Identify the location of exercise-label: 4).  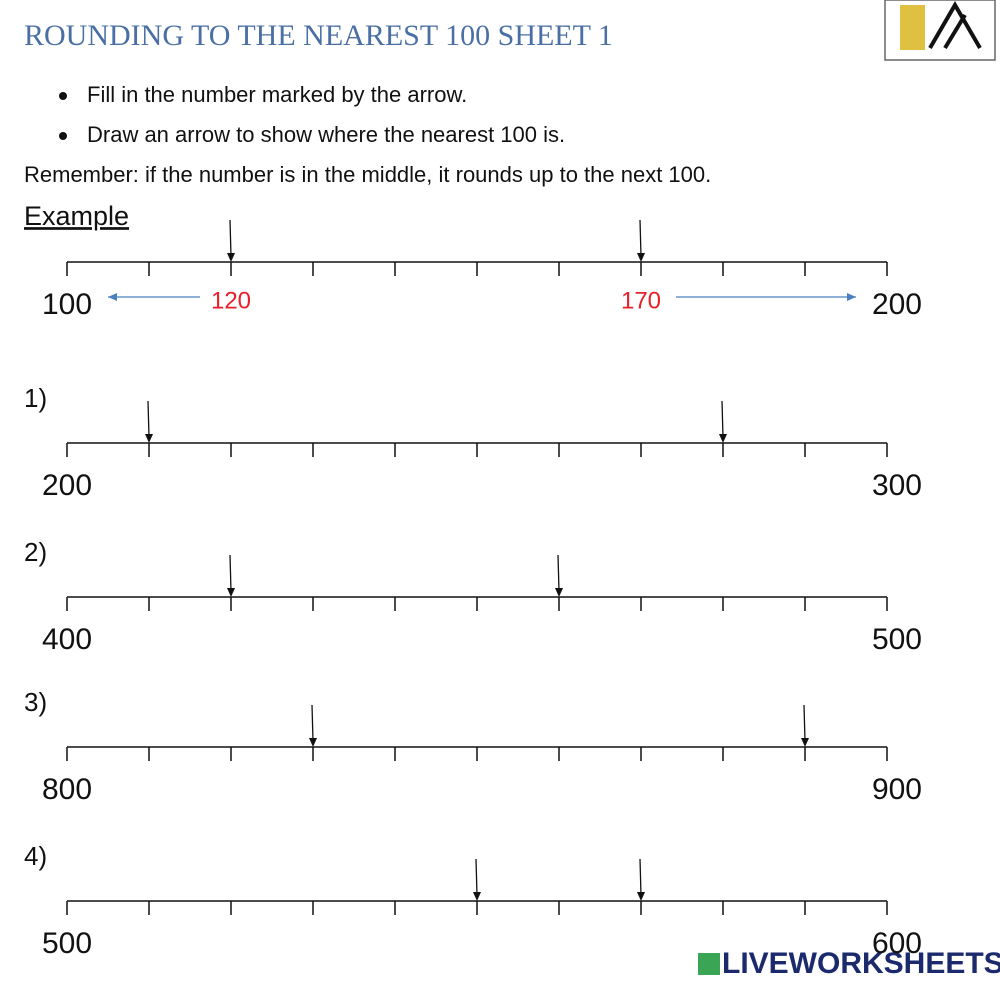
(35, 856).